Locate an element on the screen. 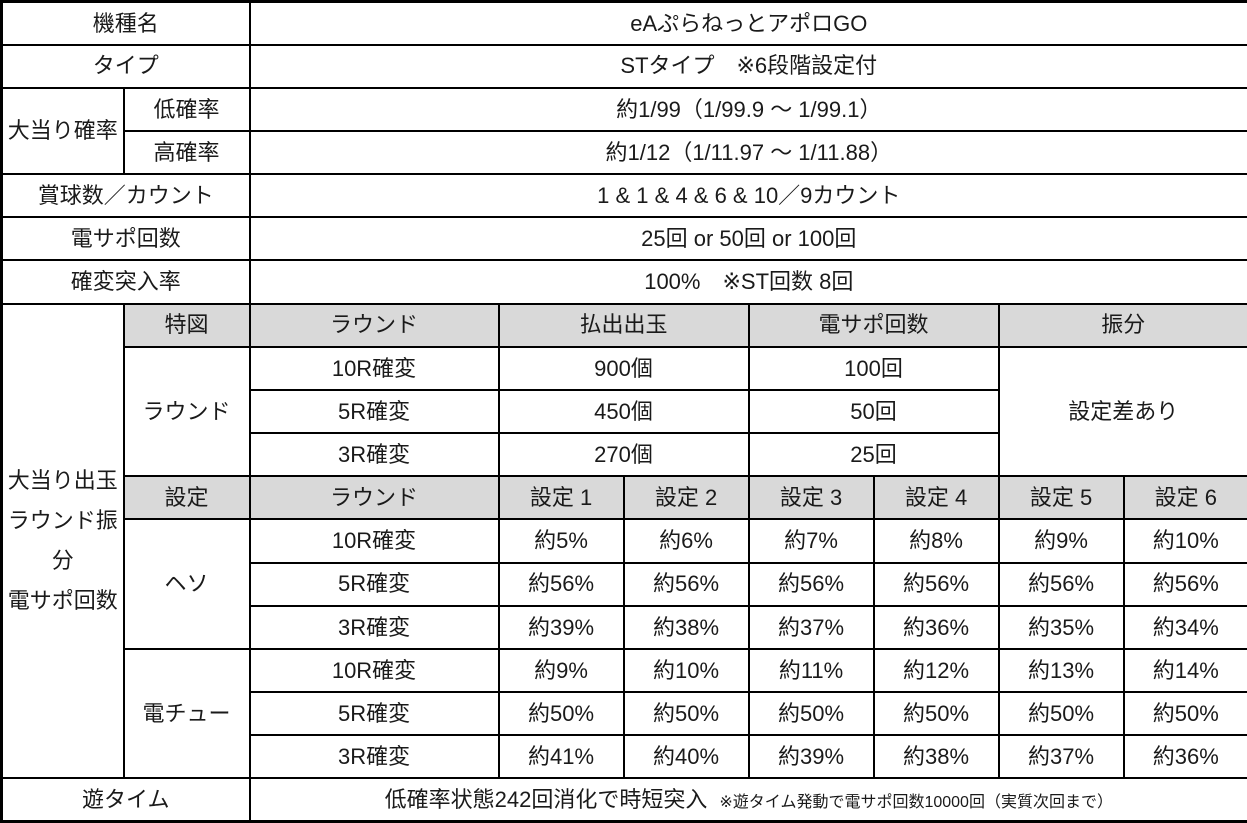 This screenshot has width=1247, height=823. header-setting-5: 設定 5 is located at coordinates (1061, 498).